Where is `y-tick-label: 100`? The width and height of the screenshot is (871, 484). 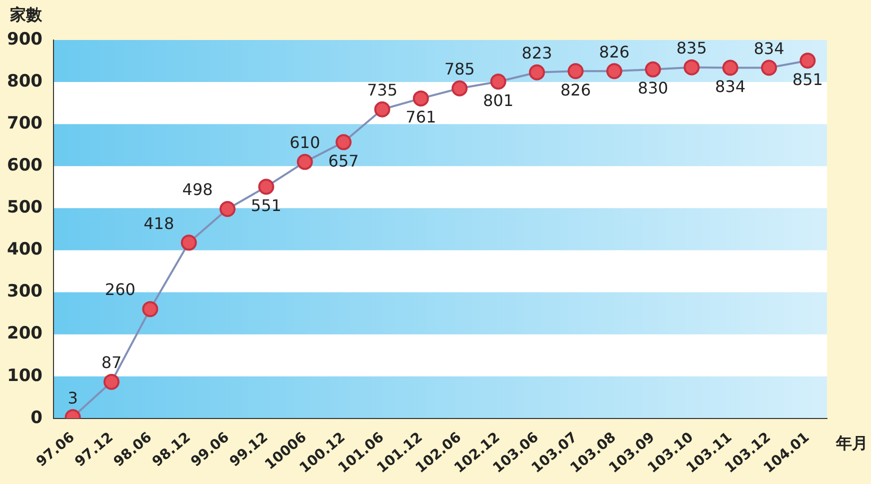 y-tick-label: 100 is located at coordinates (24, 376).